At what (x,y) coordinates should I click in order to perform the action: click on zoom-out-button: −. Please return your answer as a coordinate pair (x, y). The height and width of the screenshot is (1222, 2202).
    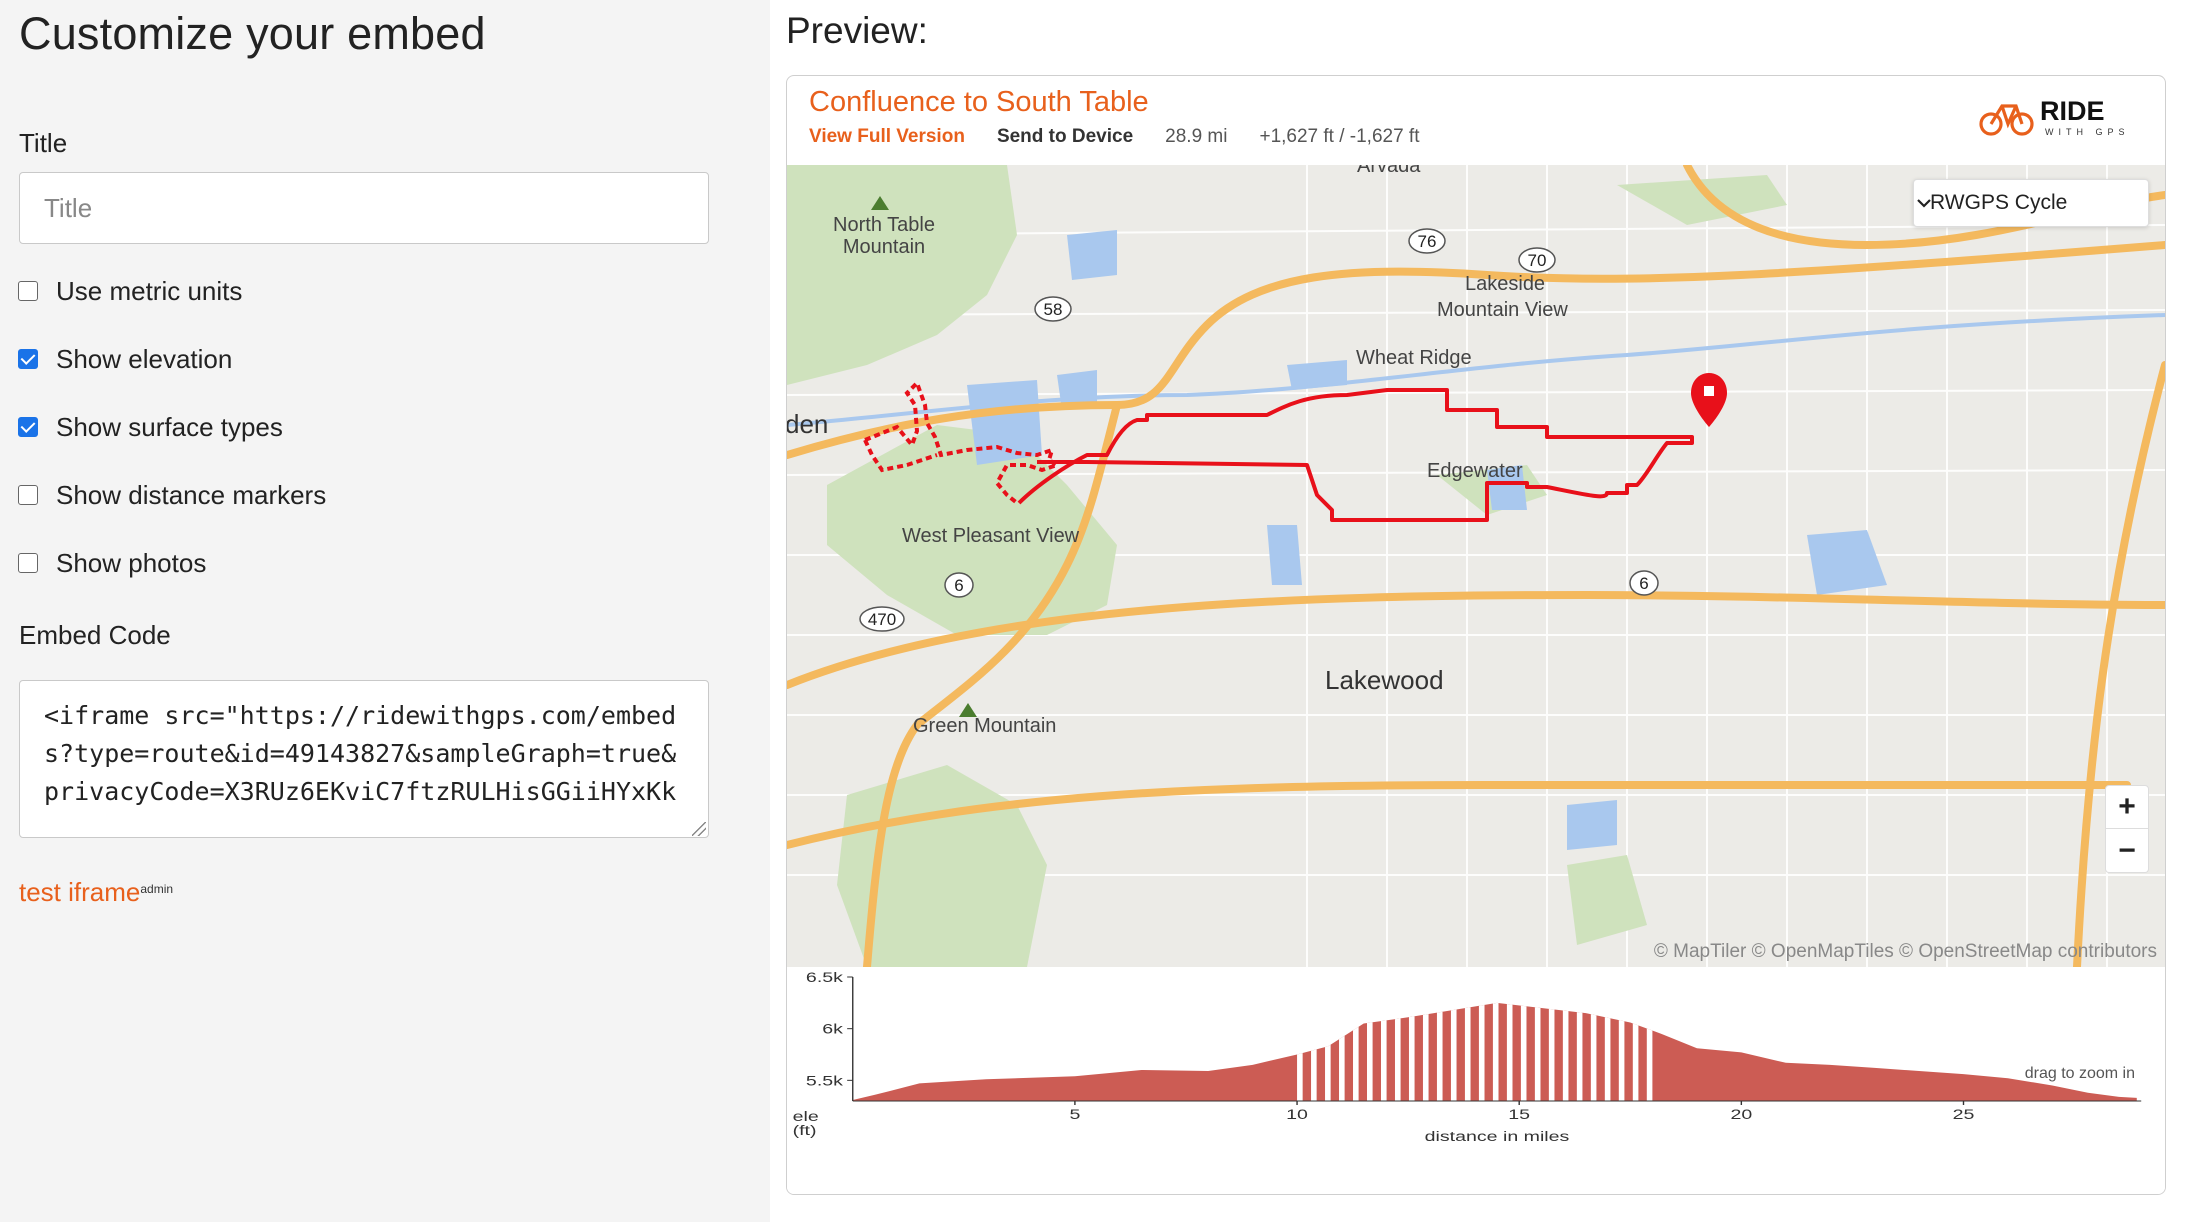
    Looking at the image, I should click on (2127, 851).